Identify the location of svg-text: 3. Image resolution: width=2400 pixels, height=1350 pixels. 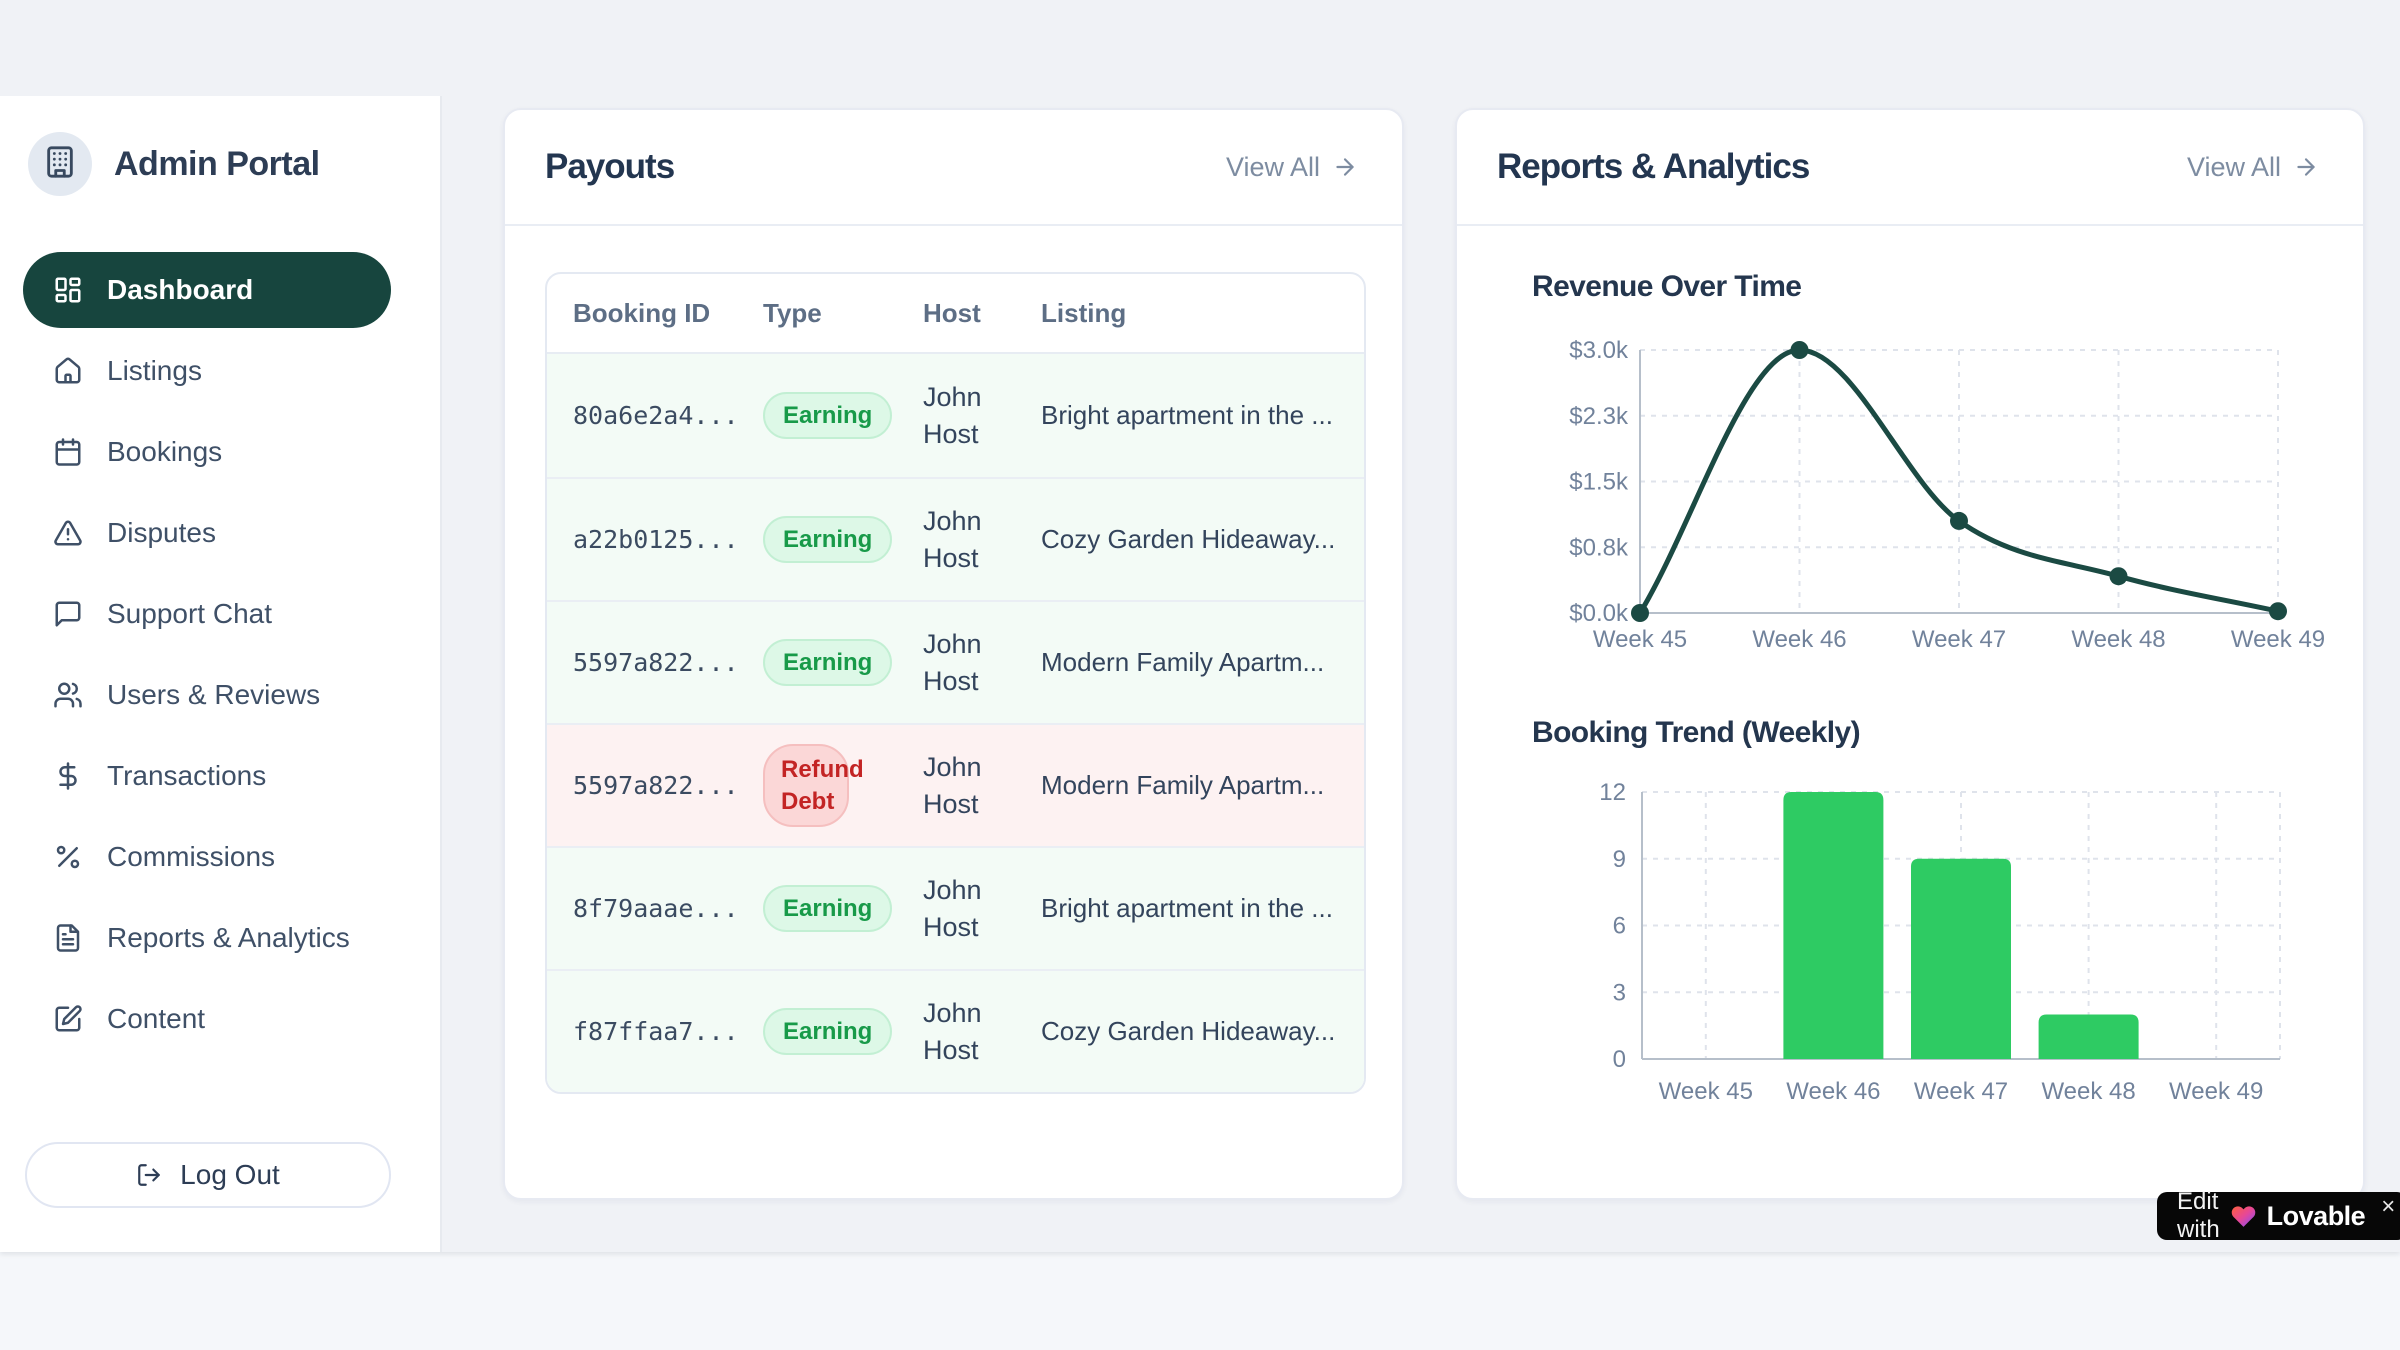
(1619, 992).